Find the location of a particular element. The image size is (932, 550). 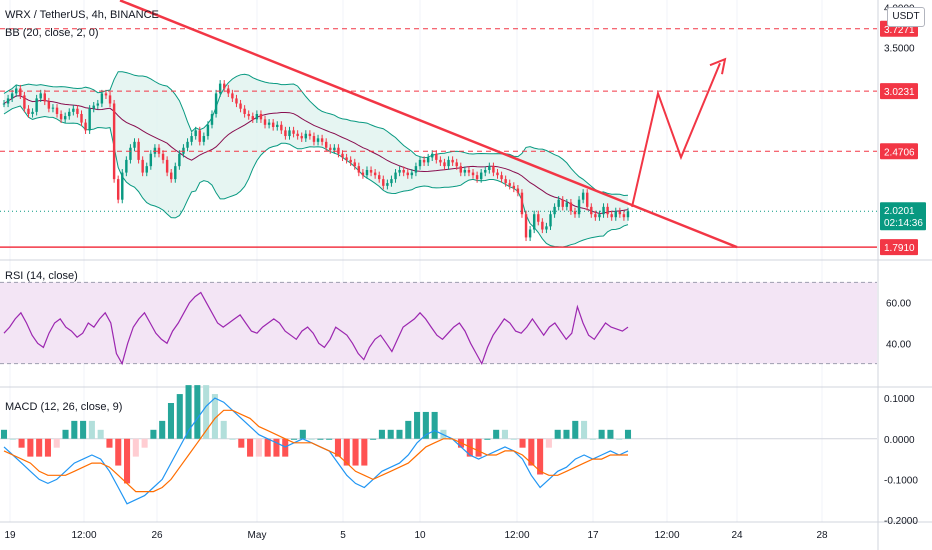

rsi-pane is located at coordinates (438, 323).